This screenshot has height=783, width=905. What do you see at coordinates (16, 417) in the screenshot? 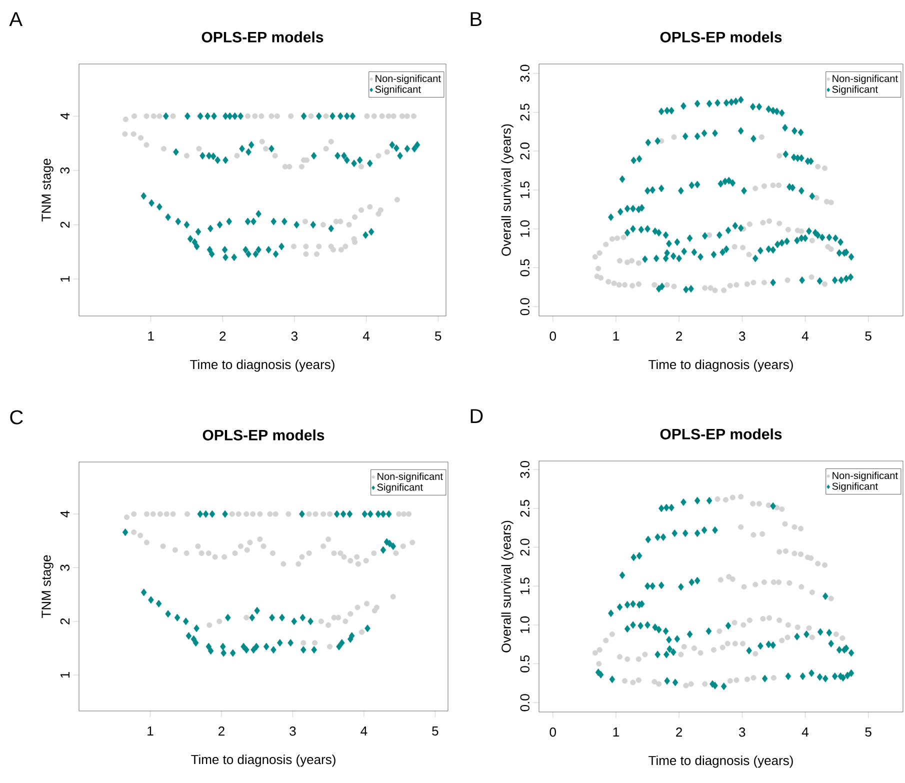
I see `text: C` at bounding box center [16, 417].